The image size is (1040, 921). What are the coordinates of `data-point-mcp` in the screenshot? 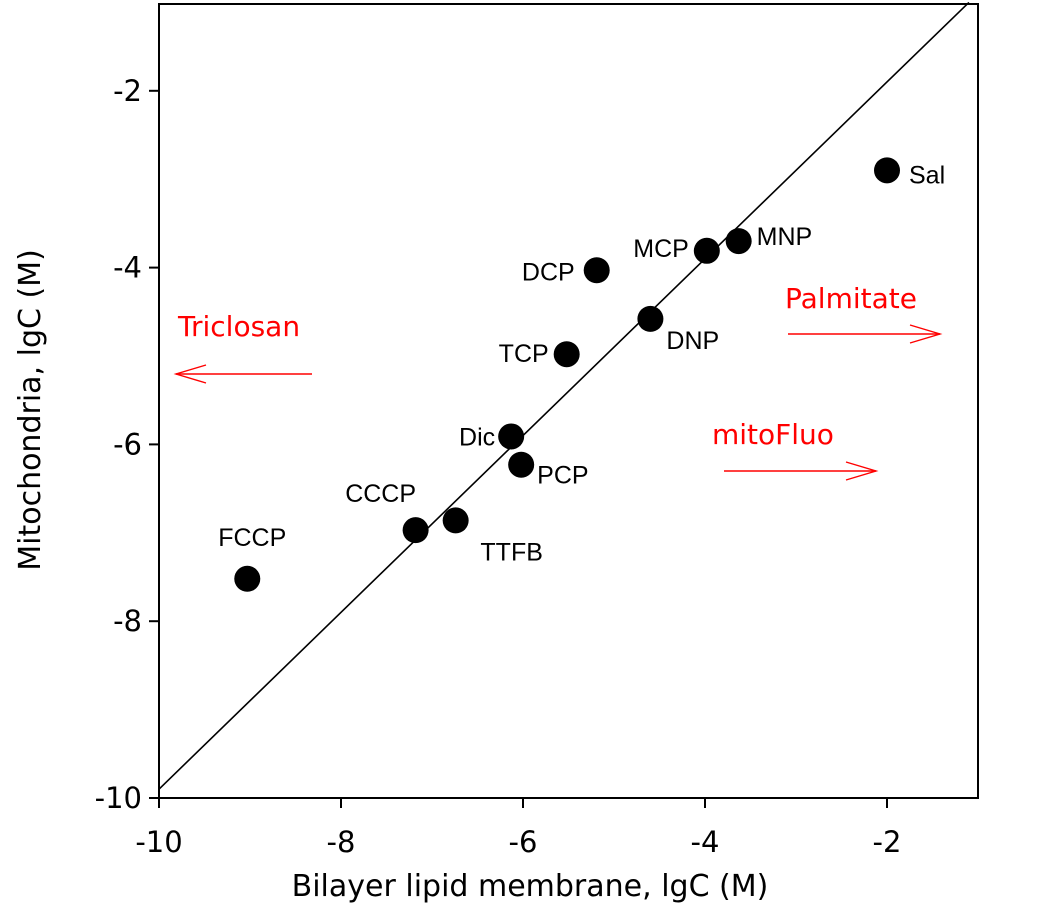 It's located at (706, 250).